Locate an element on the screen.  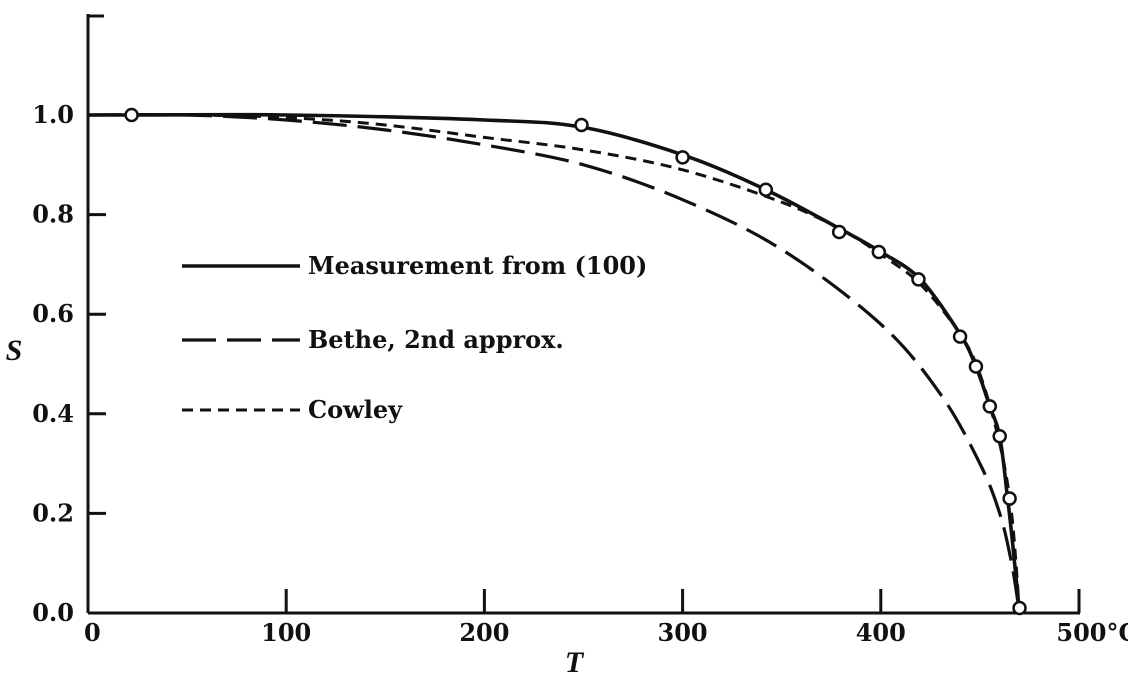
legend-label: Cowley is located at coordinates (355, 409).